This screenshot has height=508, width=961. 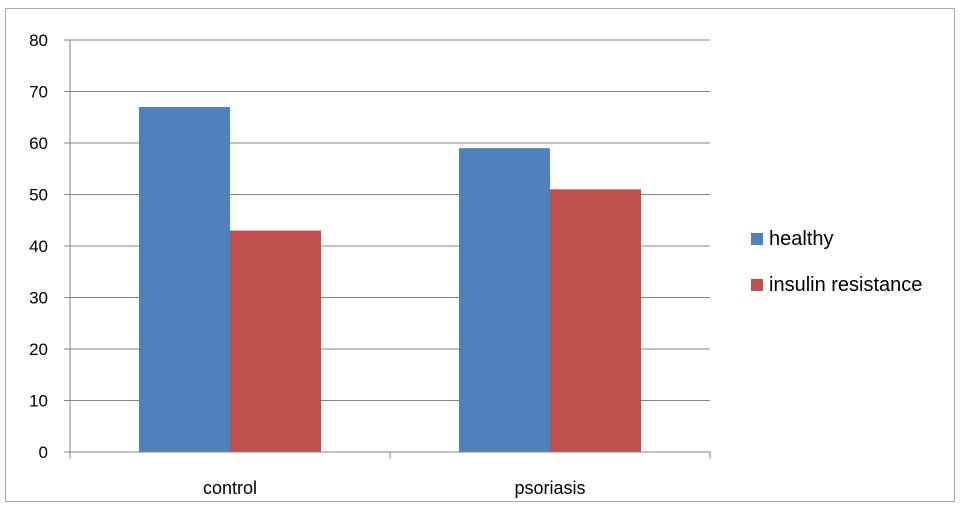 I want to click on y-axis-ticks: 0 10 20 30 40 50 60 70 80, so click(x=49, y=246).